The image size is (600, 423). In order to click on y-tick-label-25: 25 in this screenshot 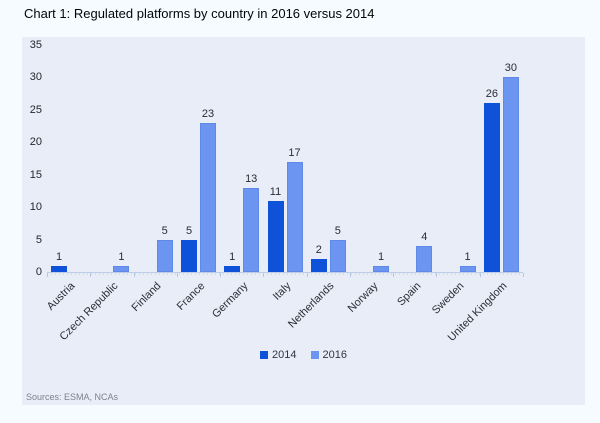, I will do `click(35, 109)`.